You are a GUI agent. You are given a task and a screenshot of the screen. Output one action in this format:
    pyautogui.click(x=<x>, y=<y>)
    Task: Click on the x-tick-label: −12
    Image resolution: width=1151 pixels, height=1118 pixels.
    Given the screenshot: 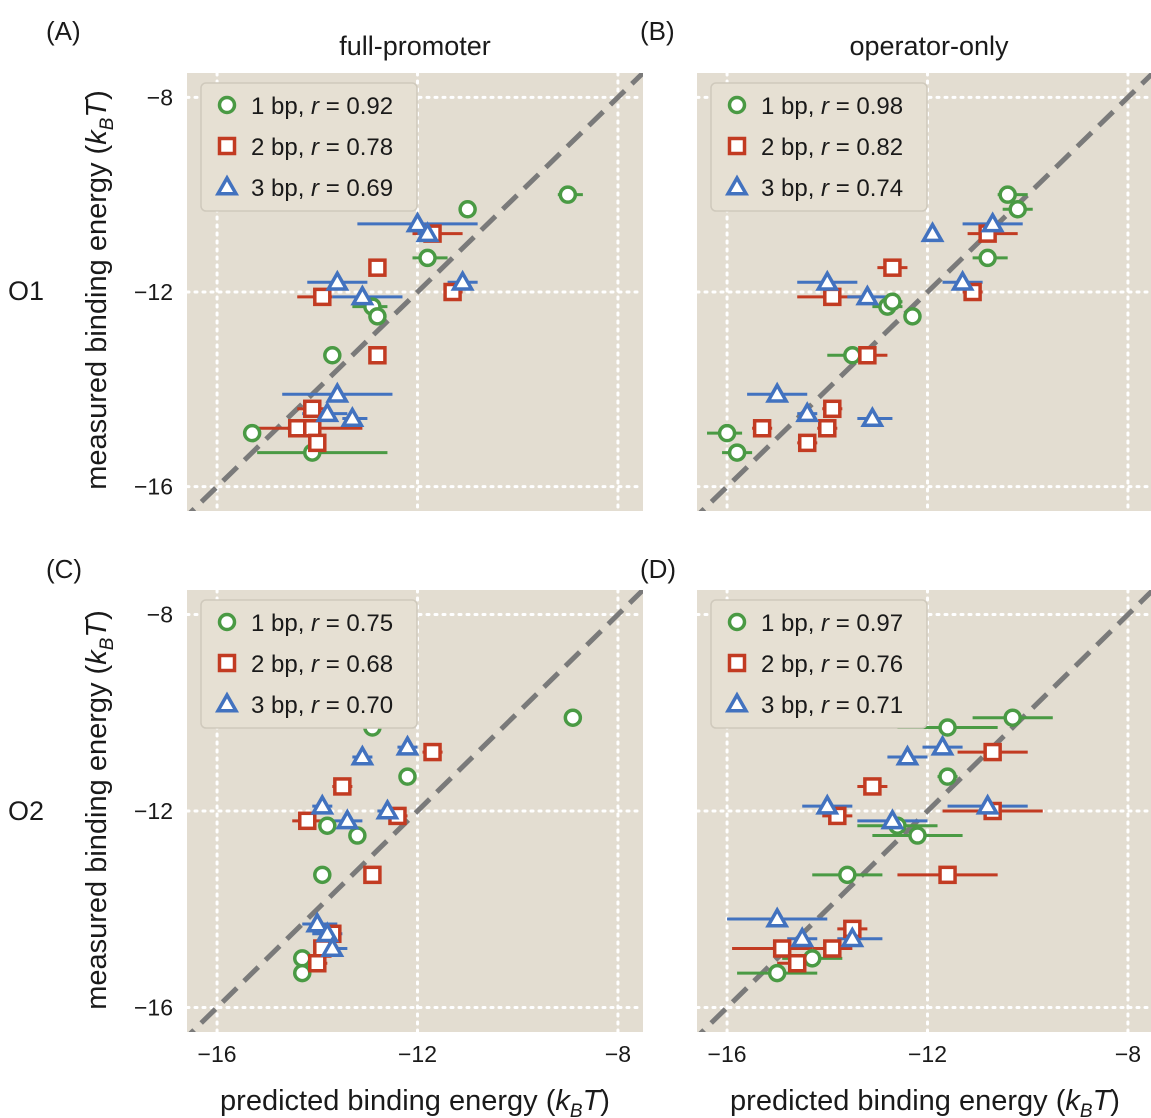 What is the action you would take?
    pyautogui.click(x=927, y=1054)
    